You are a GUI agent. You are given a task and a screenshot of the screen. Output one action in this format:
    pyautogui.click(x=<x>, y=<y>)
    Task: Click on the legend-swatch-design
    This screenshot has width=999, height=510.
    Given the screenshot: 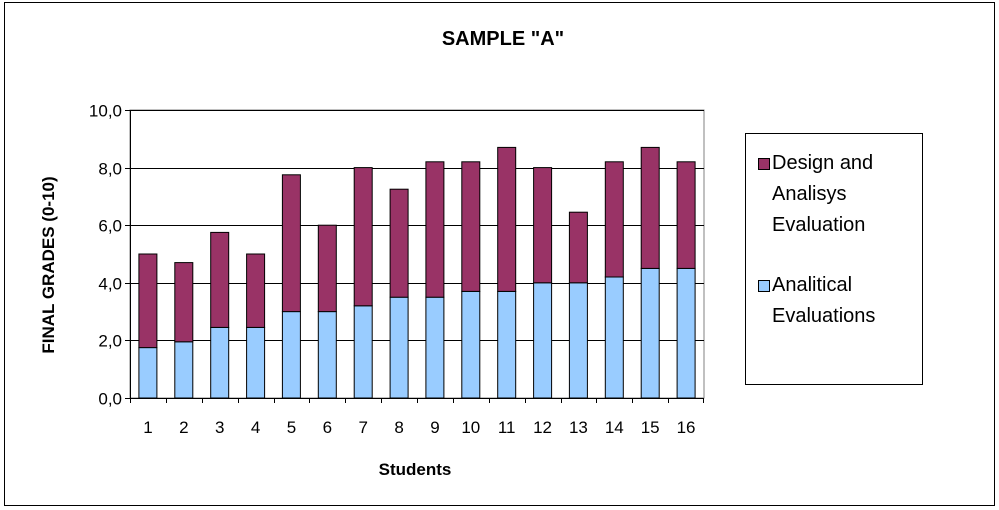 What is the action you would take?
    pyautogui.click(x=764, y=164)
    